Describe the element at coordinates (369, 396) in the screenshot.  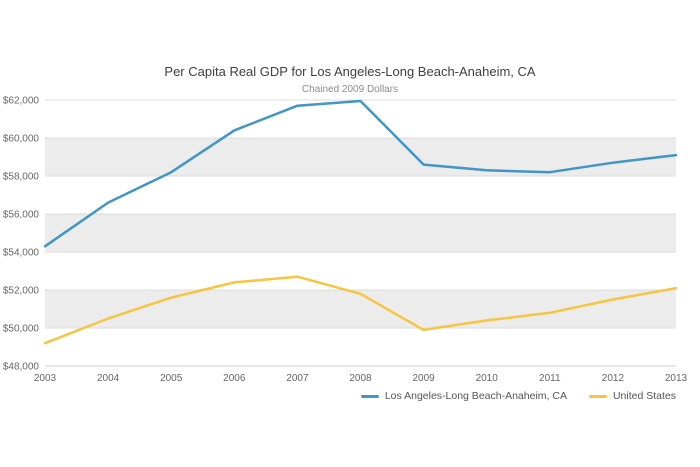
I see `legend-line-swatch-los-angeles` at that location.